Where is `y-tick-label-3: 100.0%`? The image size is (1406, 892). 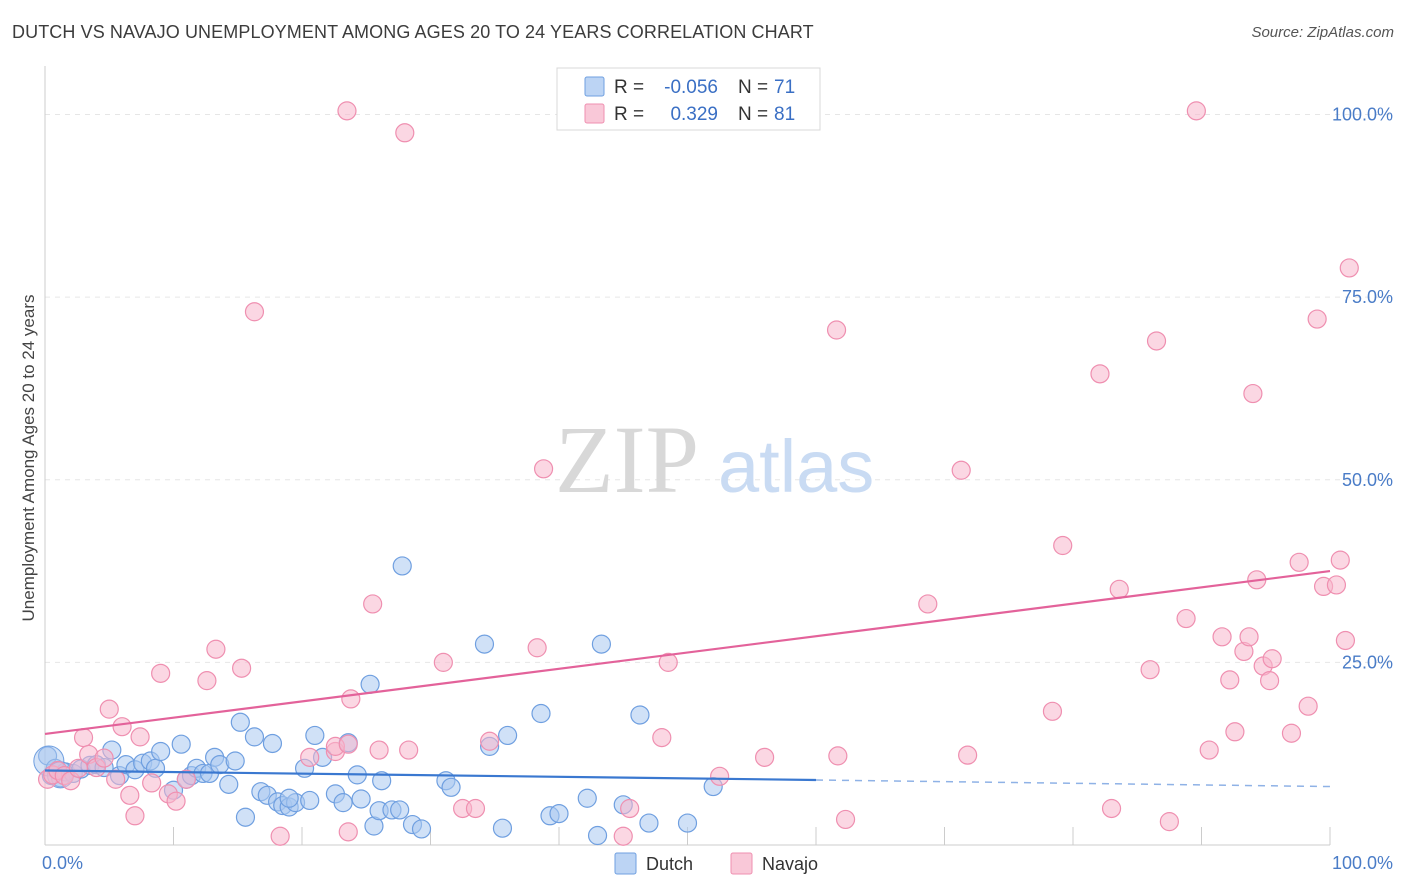 y-tick-label-3: 100.0% is located at coordinates (1362, 115).